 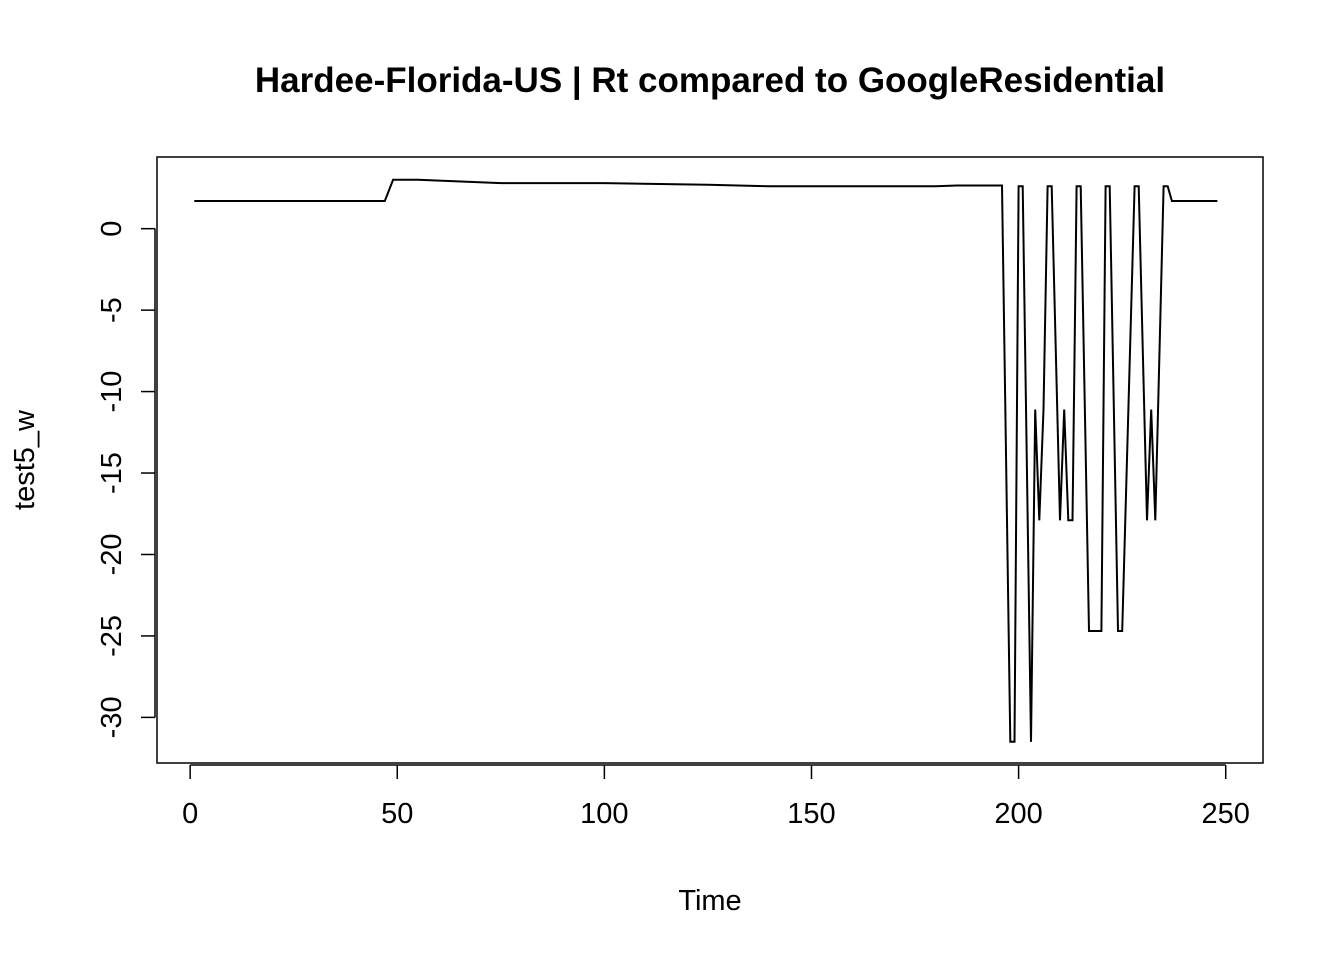 I want to click on y-tick-label: 0, so click(x=112, y=229).